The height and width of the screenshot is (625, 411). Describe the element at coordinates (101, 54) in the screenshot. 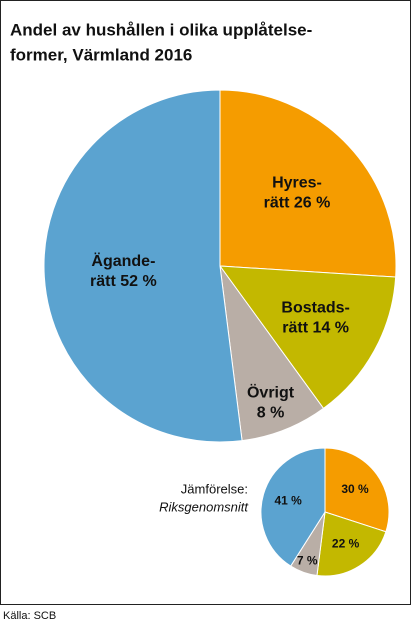

I see `chart-title: former, Värmland 2016` at that location.